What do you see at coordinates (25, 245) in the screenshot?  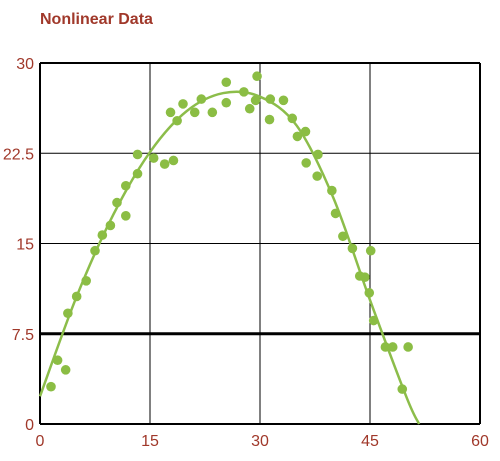 I see `y-tick-label-2: 15` at bounding box center [25, 245].